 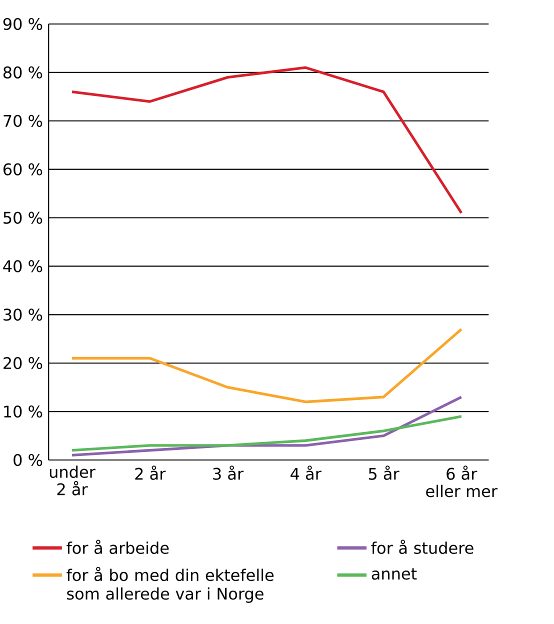 I want to click on y-tick-label: 80 %, so click(x=22, y=72).